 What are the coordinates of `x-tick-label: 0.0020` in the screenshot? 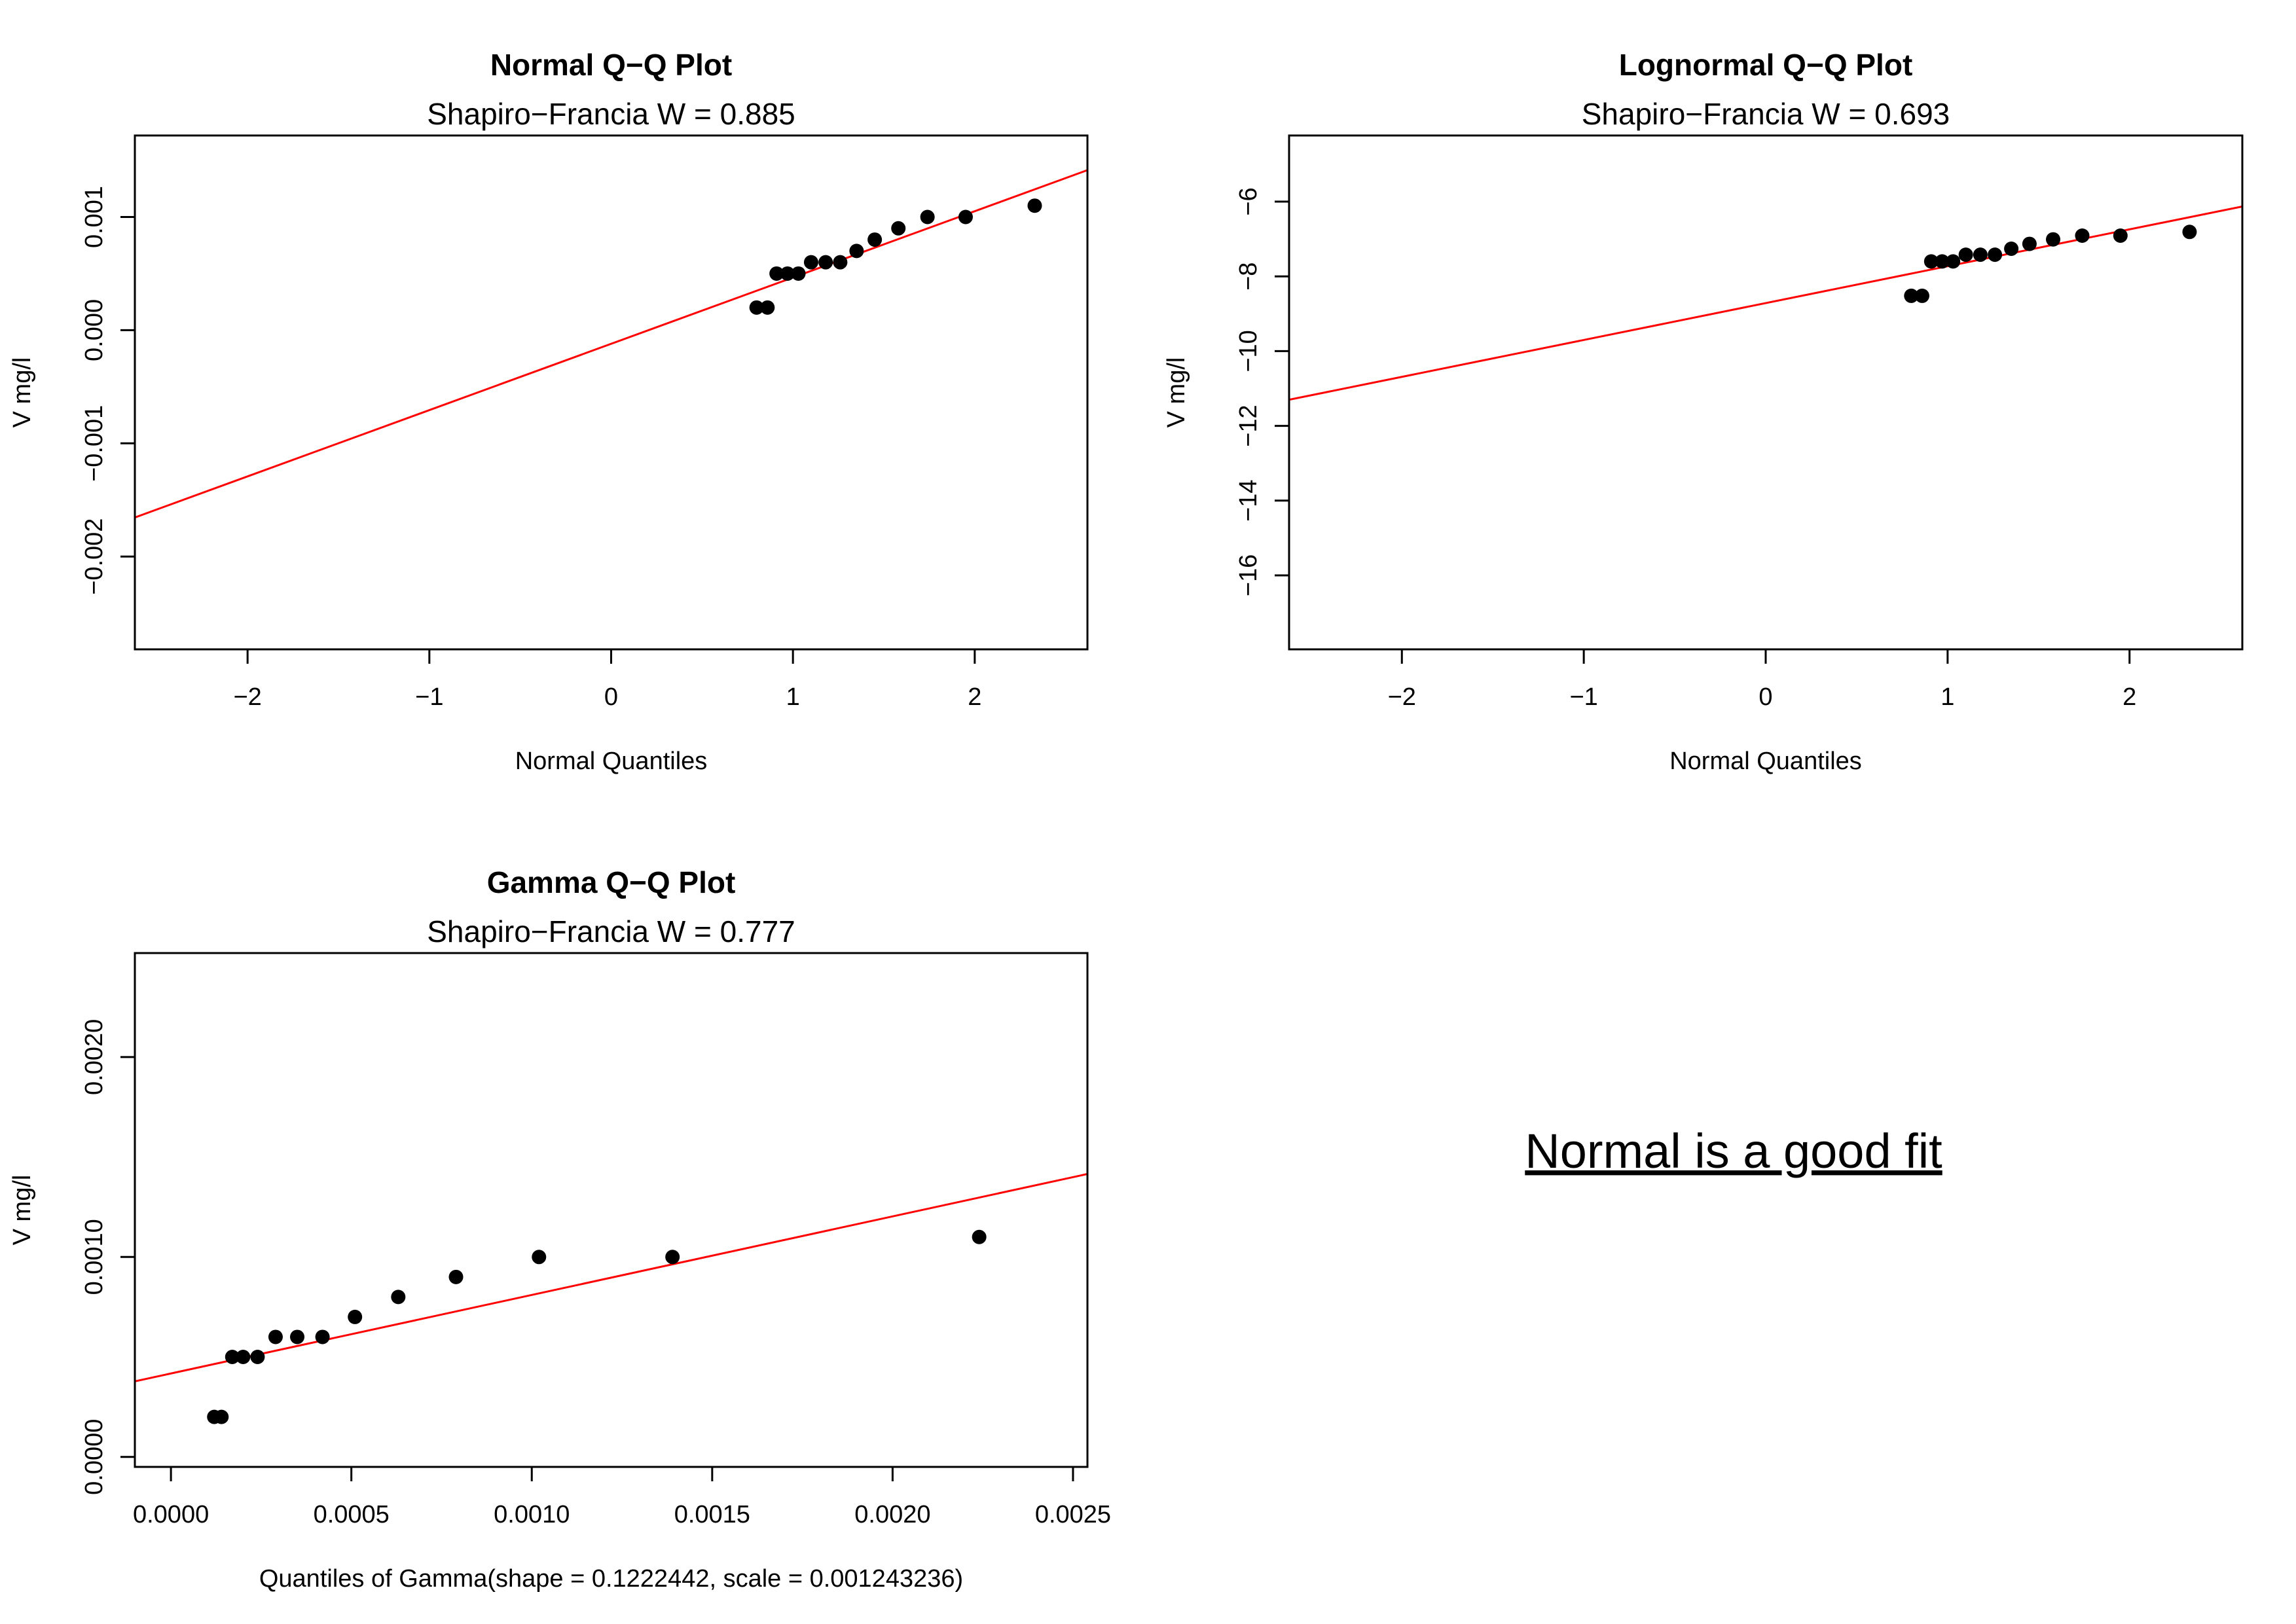 It's located at (892, 1514).